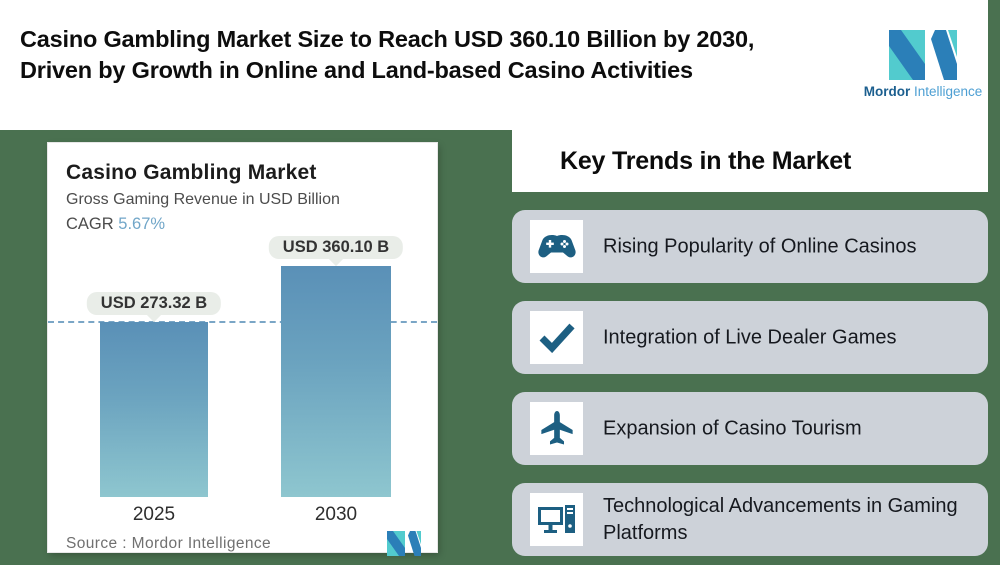  What do you see at coordinates (169, 543) in the screenshot?
I see `source-text: Source : Mordor Intelligence` at bounding box center [169, 543].